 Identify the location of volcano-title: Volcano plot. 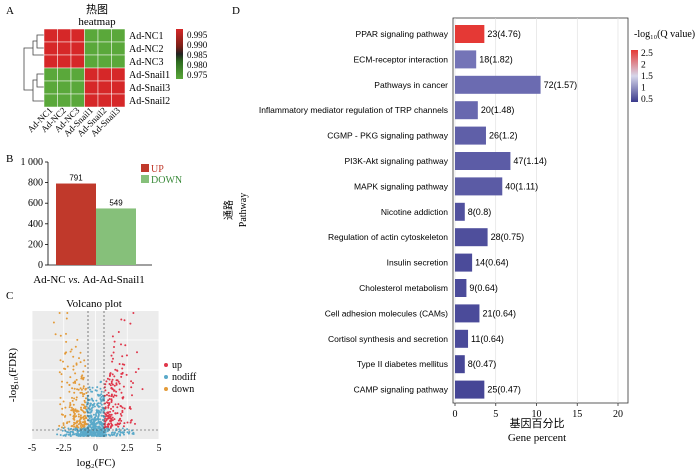
(94, 304).